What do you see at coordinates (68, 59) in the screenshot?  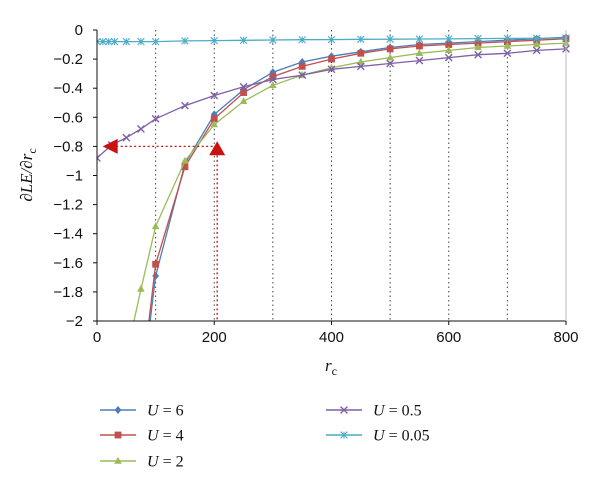 I see `y-tick-label: −0.2` at bounding box center [68, 59].